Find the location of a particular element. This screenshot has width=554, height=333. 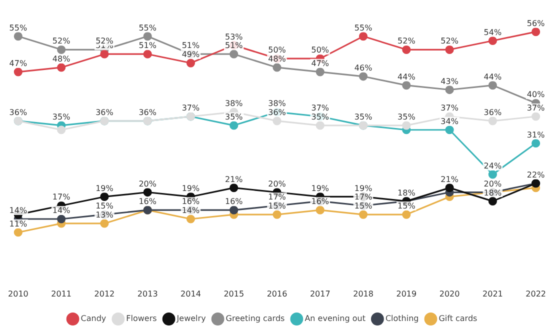

x-tick-label: 2022 is located at coordinates (536, 293).